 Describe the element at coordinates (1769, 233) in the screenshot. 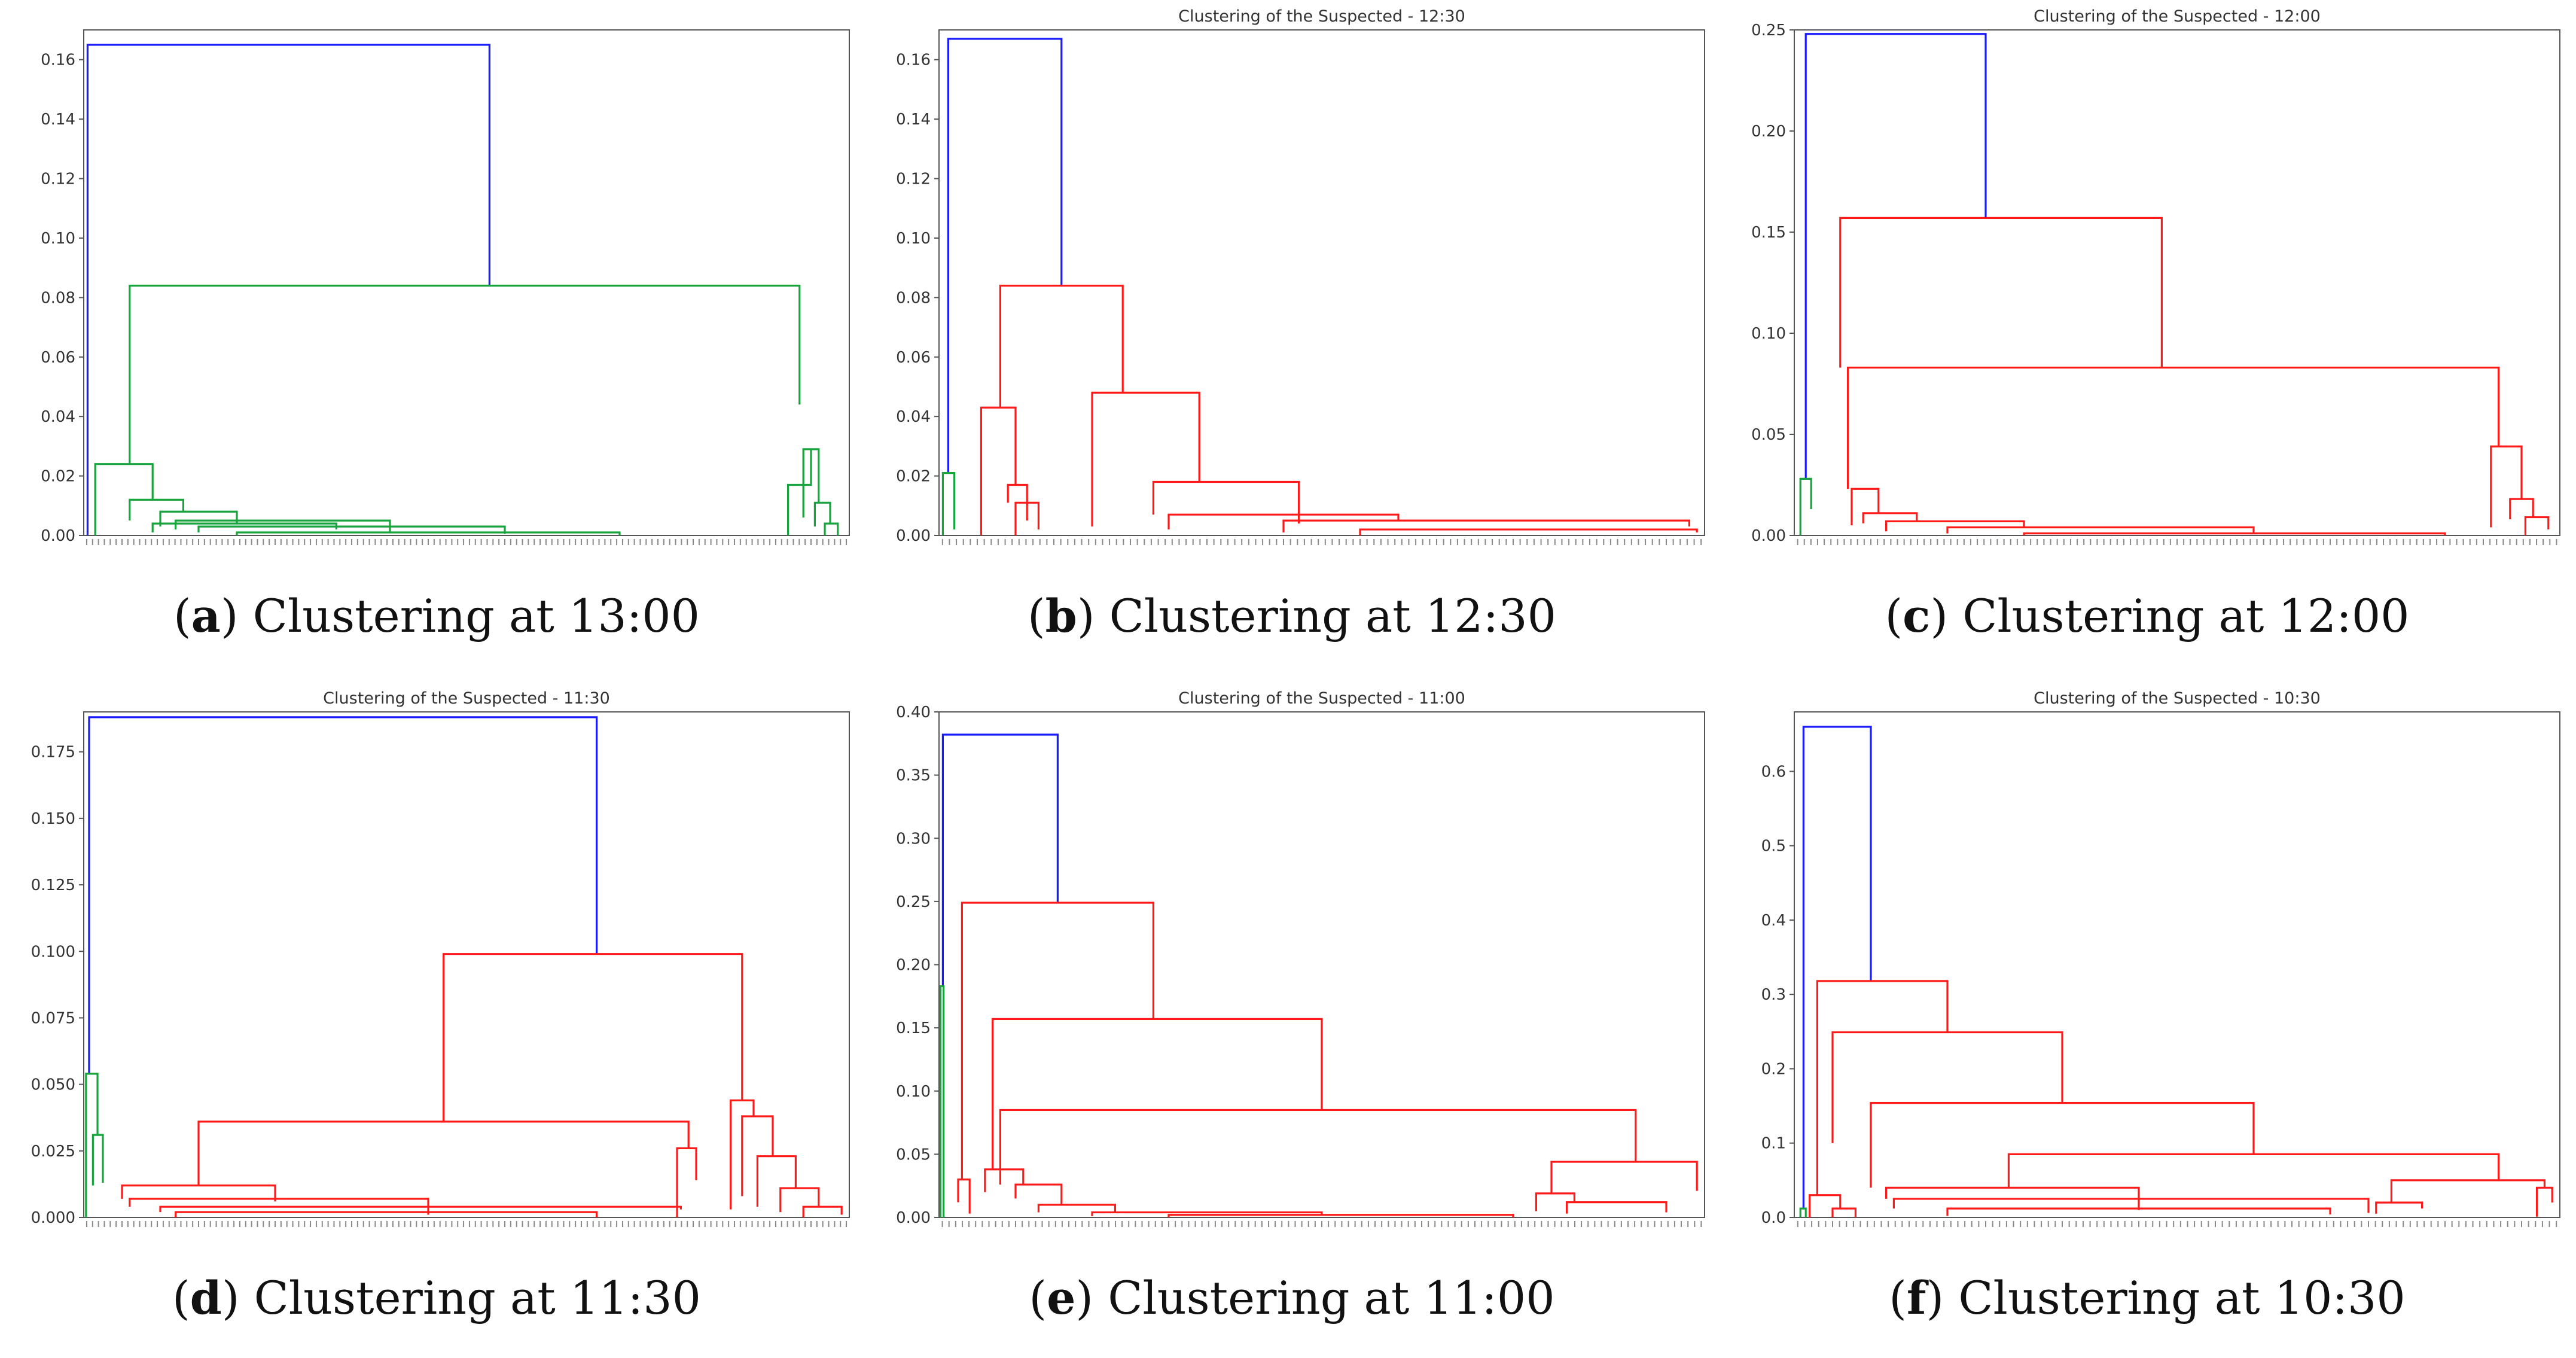

I see `y-tick-label: 0.15` at that location.